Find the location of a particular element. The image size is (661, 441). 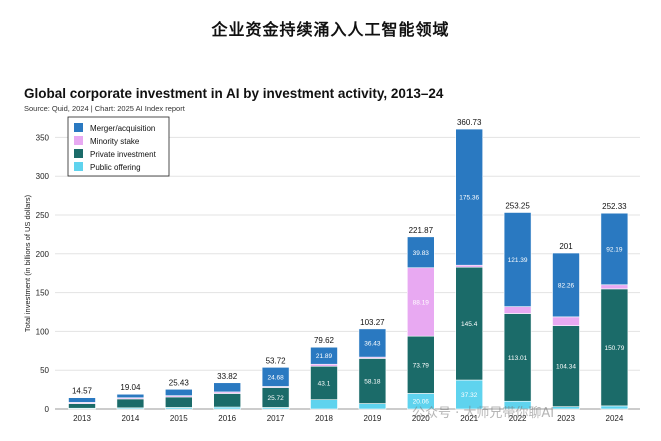

x-tick-label: 2018 is located at coordinates (324, 418).